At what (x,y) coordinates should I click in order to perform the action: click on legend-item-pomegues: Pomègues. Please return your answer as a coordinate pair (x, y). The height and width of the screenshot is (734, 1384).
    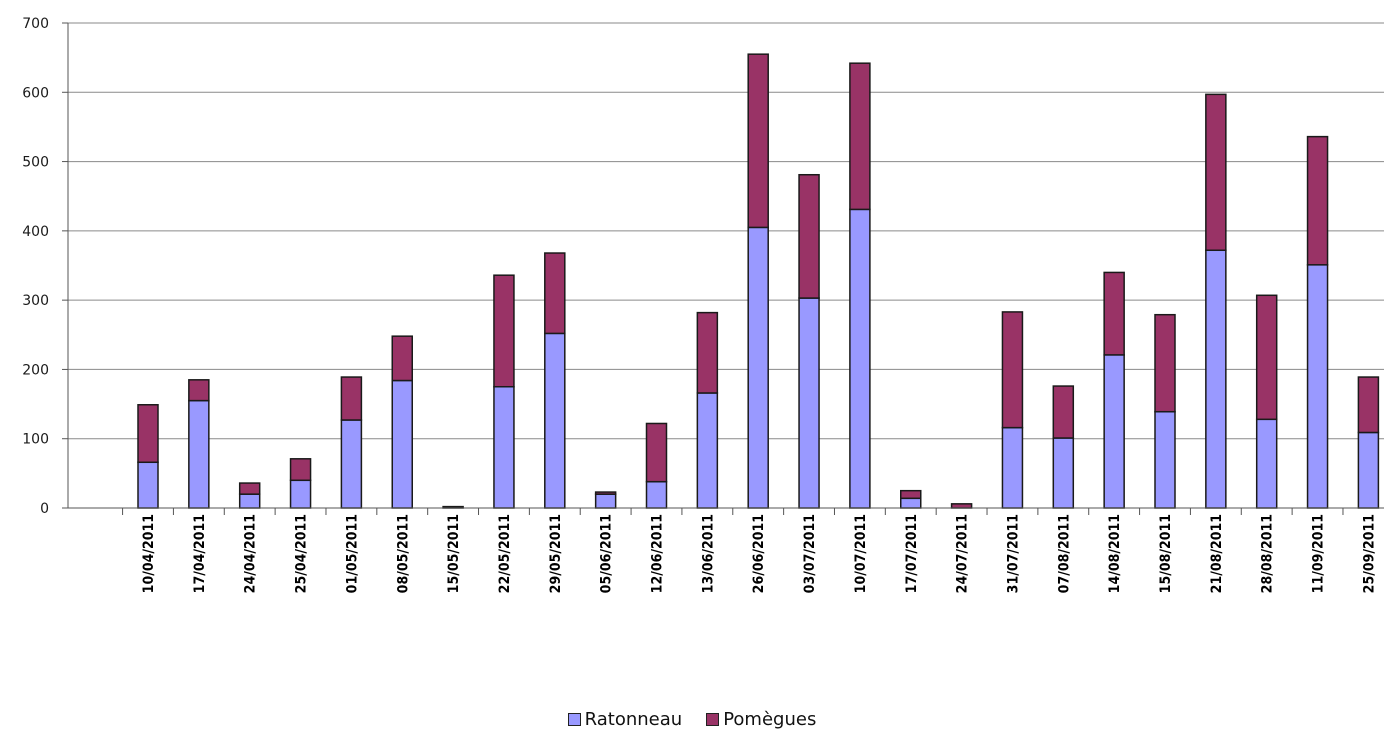
    Looking at the image, I should click on (761, 719).